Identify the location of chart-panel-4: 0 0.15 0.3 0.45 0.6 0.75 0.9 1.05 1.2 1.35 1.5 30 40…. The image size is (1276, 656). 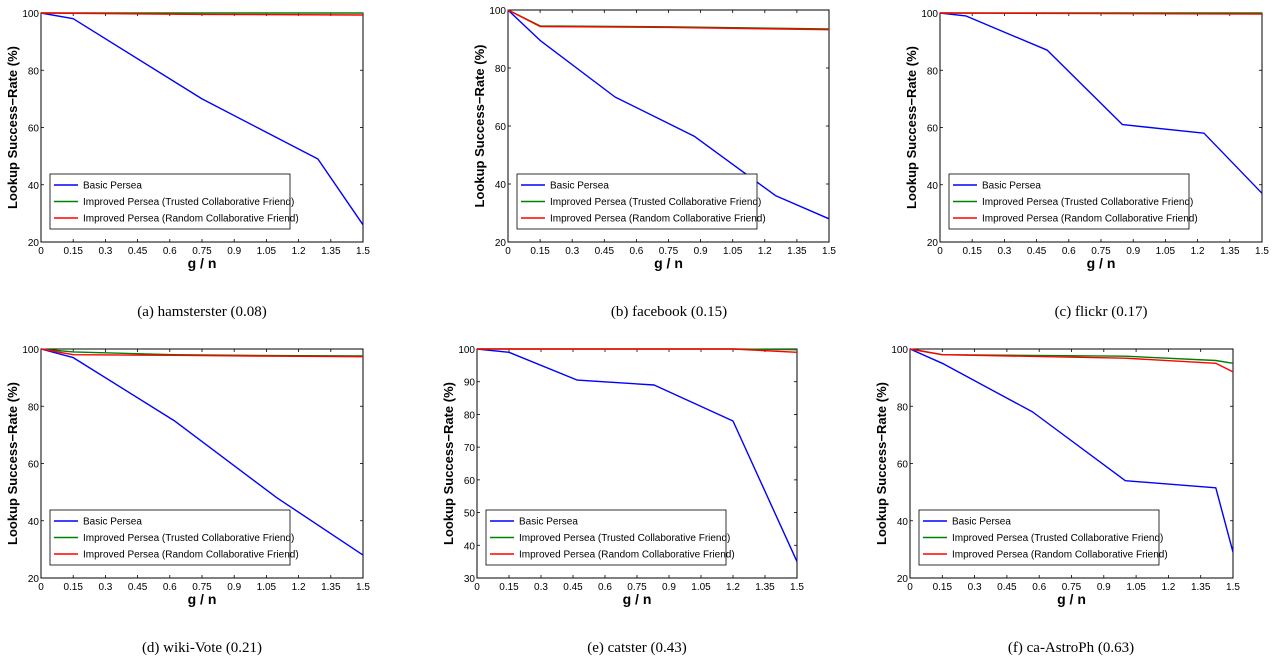
(622, 500).